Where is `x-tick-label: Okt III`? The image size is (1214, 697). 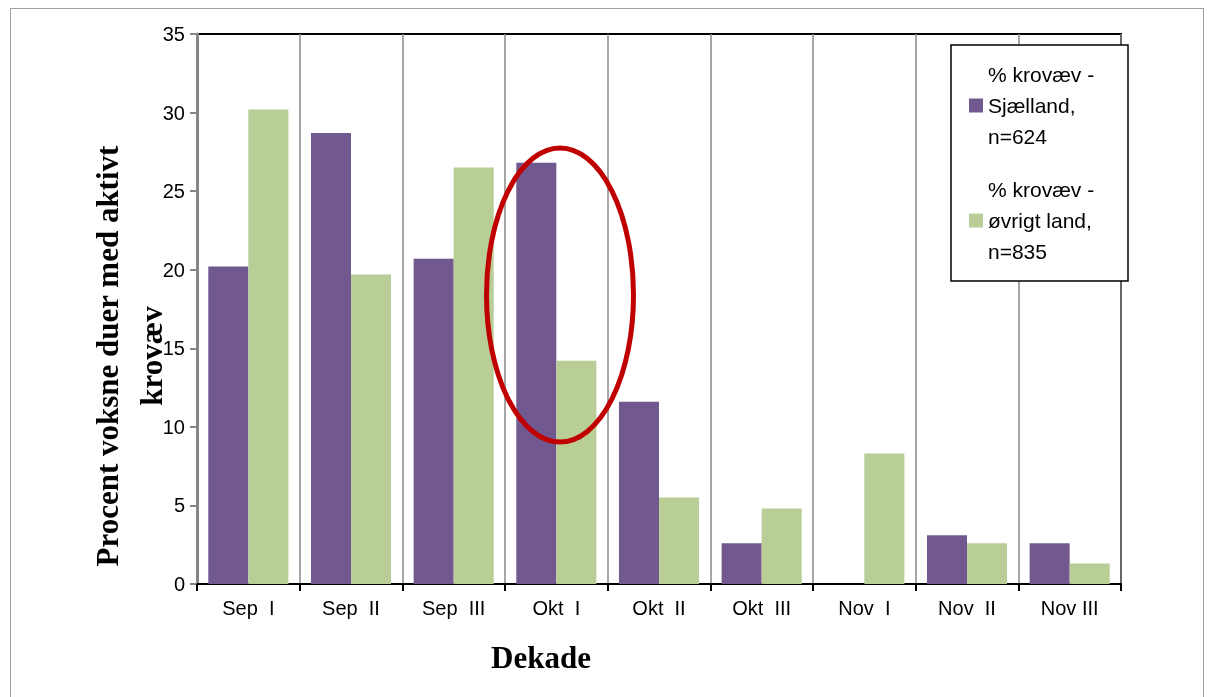 x-tick-label: Okt III is located at coordinates (762, 608).